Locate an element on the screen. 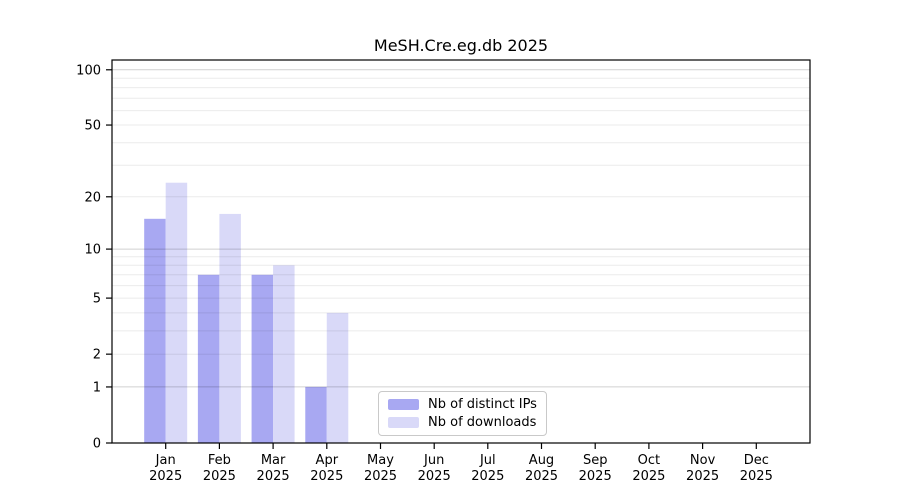  x-tick-label: May 2025 is located at coordinates (380, 468).